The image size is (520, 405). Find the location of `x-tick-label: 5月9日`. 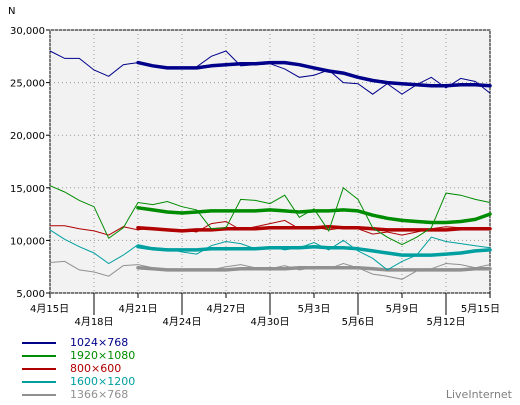

x-tick-label: 5月9日 is located at coordinates (402, 309).